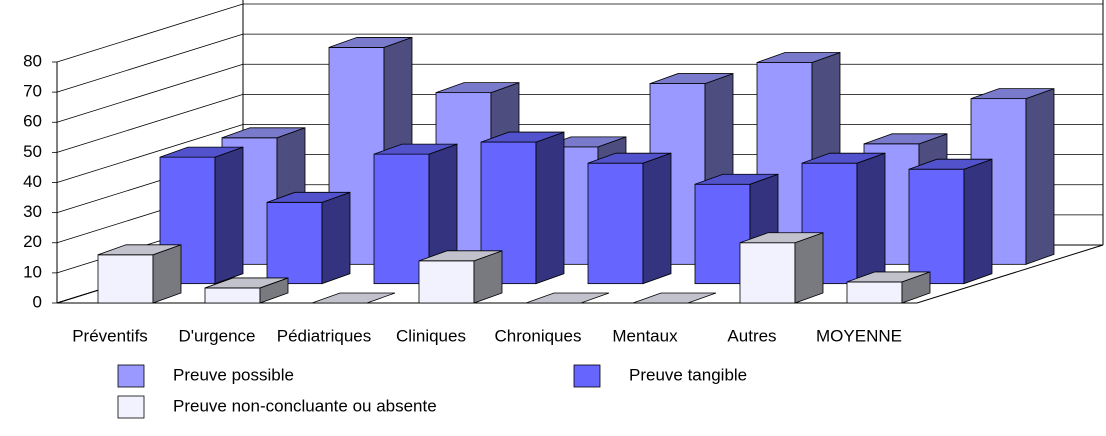  I want to click on y-tick-label: 30, so click(32, 211).